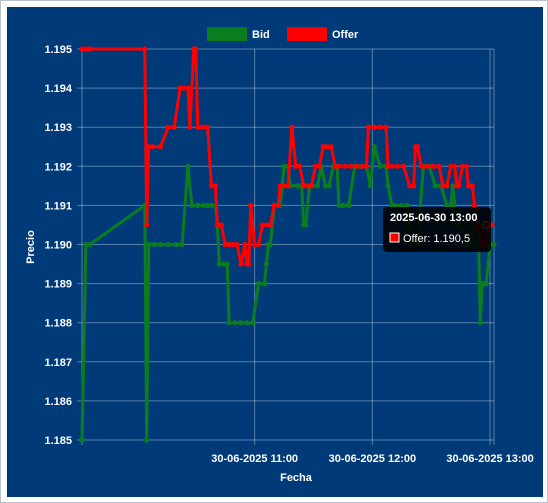 Image resolution: width=548 pixels, height=503 pixels. I want to click on y-tick-label: 1.192, so click(58, 167).